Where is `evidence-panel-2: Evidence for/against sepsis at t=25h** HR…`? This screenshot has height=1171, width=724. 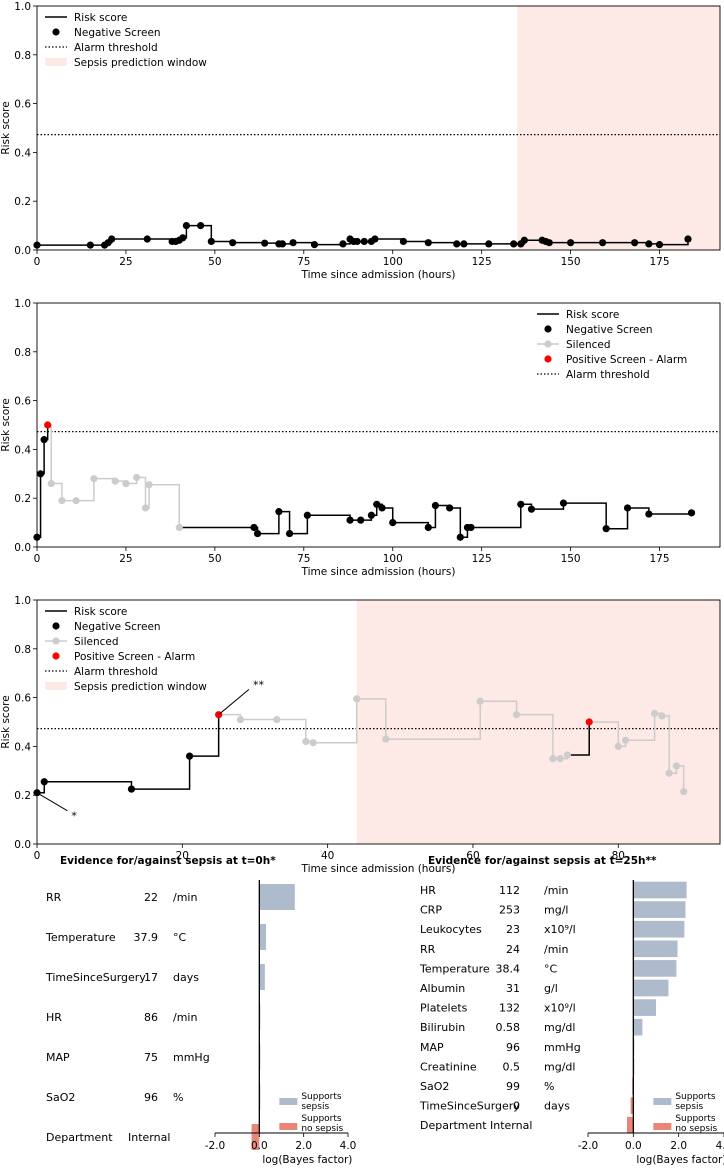 evidence-panel-2: Evidence for/against sepsis at t=25h** HR… is located at coordinates (571, 1010).